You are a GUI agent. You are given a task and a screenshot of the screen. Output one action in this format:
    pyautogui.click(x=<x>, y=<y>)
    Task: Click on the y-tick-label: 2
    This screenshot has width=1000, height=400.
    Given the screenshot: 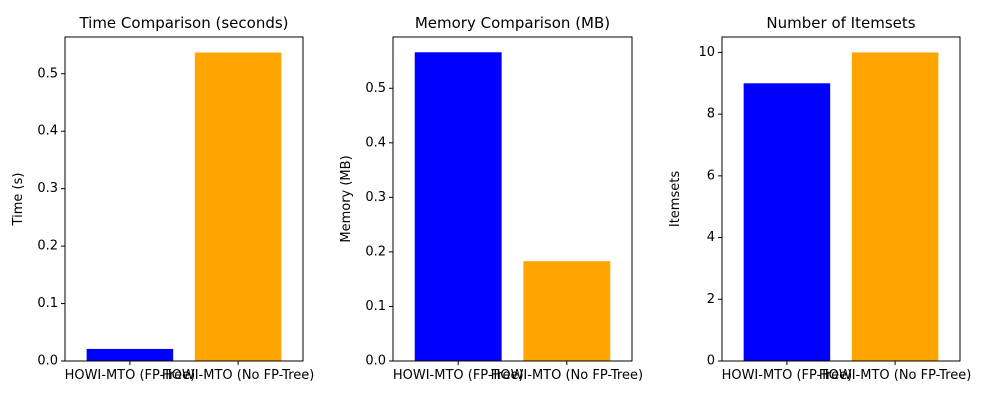 What is the action you would take?
    pyautogui.click(x=711, y=299)
    